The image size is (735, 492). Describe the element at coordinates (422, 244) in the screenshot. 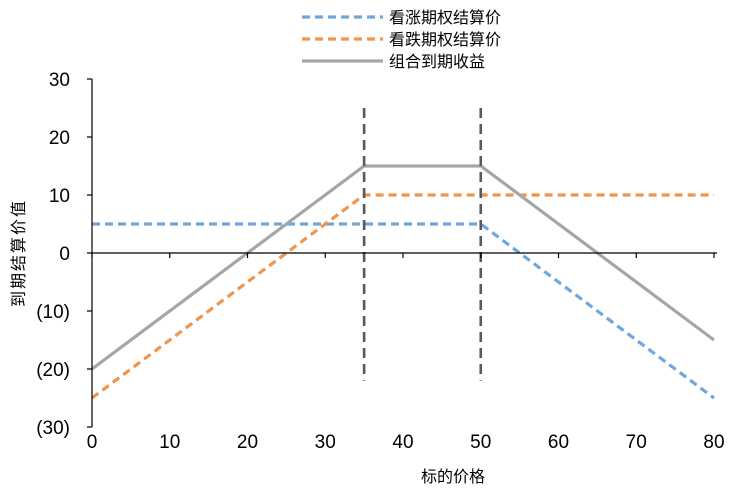

I see `reference-lines` at that location.